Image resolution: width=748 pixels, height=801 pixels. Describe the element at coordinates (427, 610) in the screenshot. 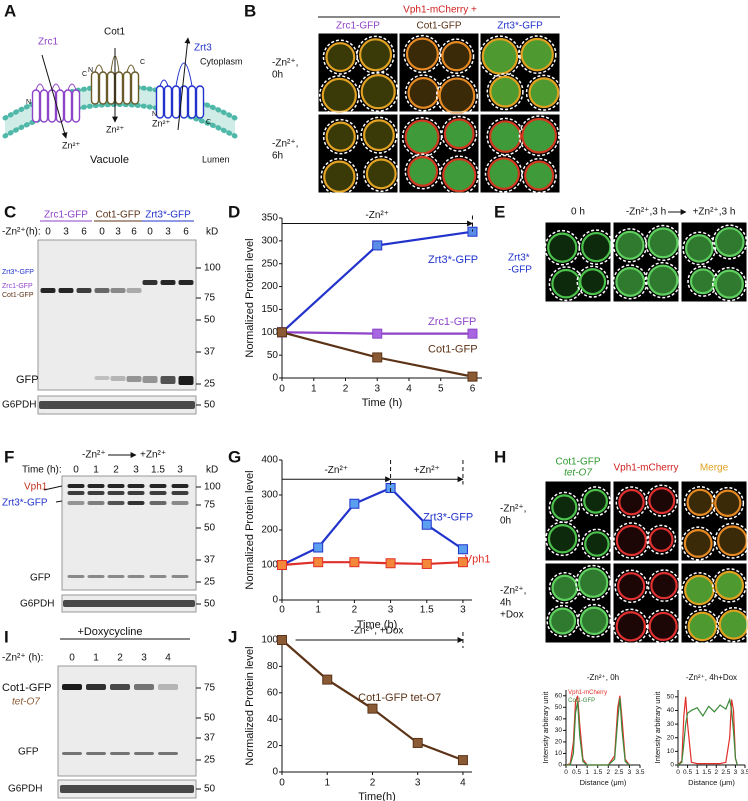

I see `x-tick-label: 1.5` at that location.